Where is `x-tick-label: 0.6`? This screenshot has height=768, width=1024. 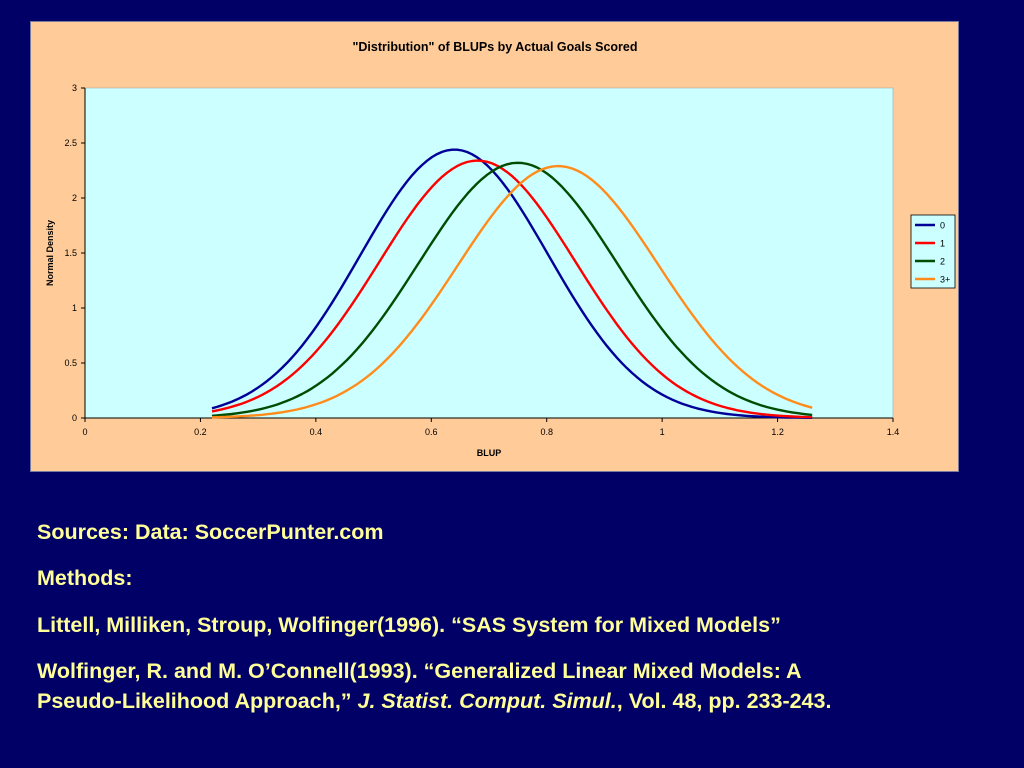 x-tick-label: 0.6 is located at coordinates (431, 432).